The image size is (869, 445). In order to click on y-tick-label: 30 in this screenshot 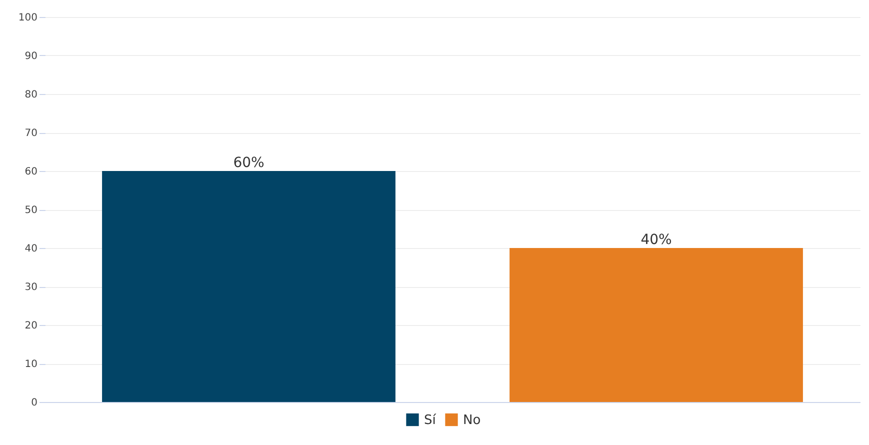, I will do `click(31, 287)`.